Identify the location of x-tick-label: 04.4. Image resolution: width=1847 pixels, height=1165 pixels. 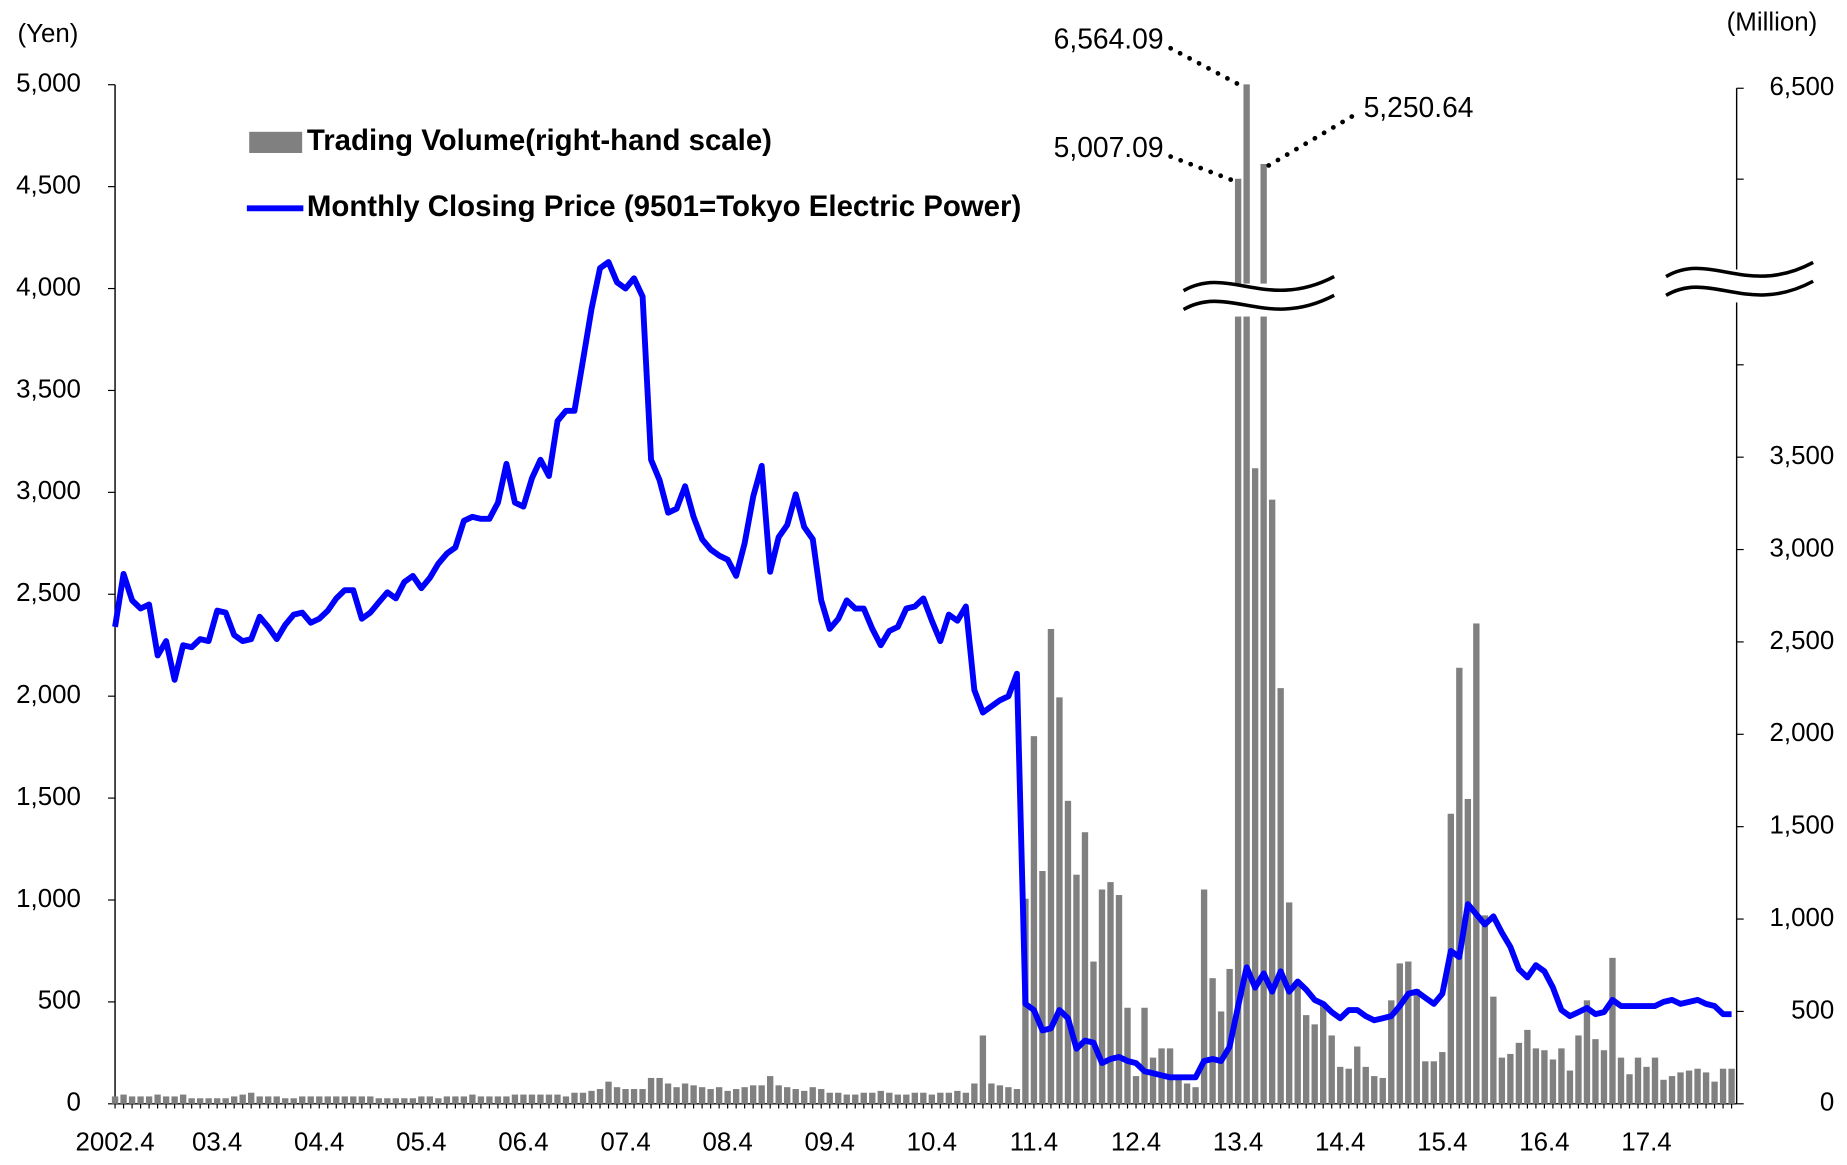
(319, 1143).